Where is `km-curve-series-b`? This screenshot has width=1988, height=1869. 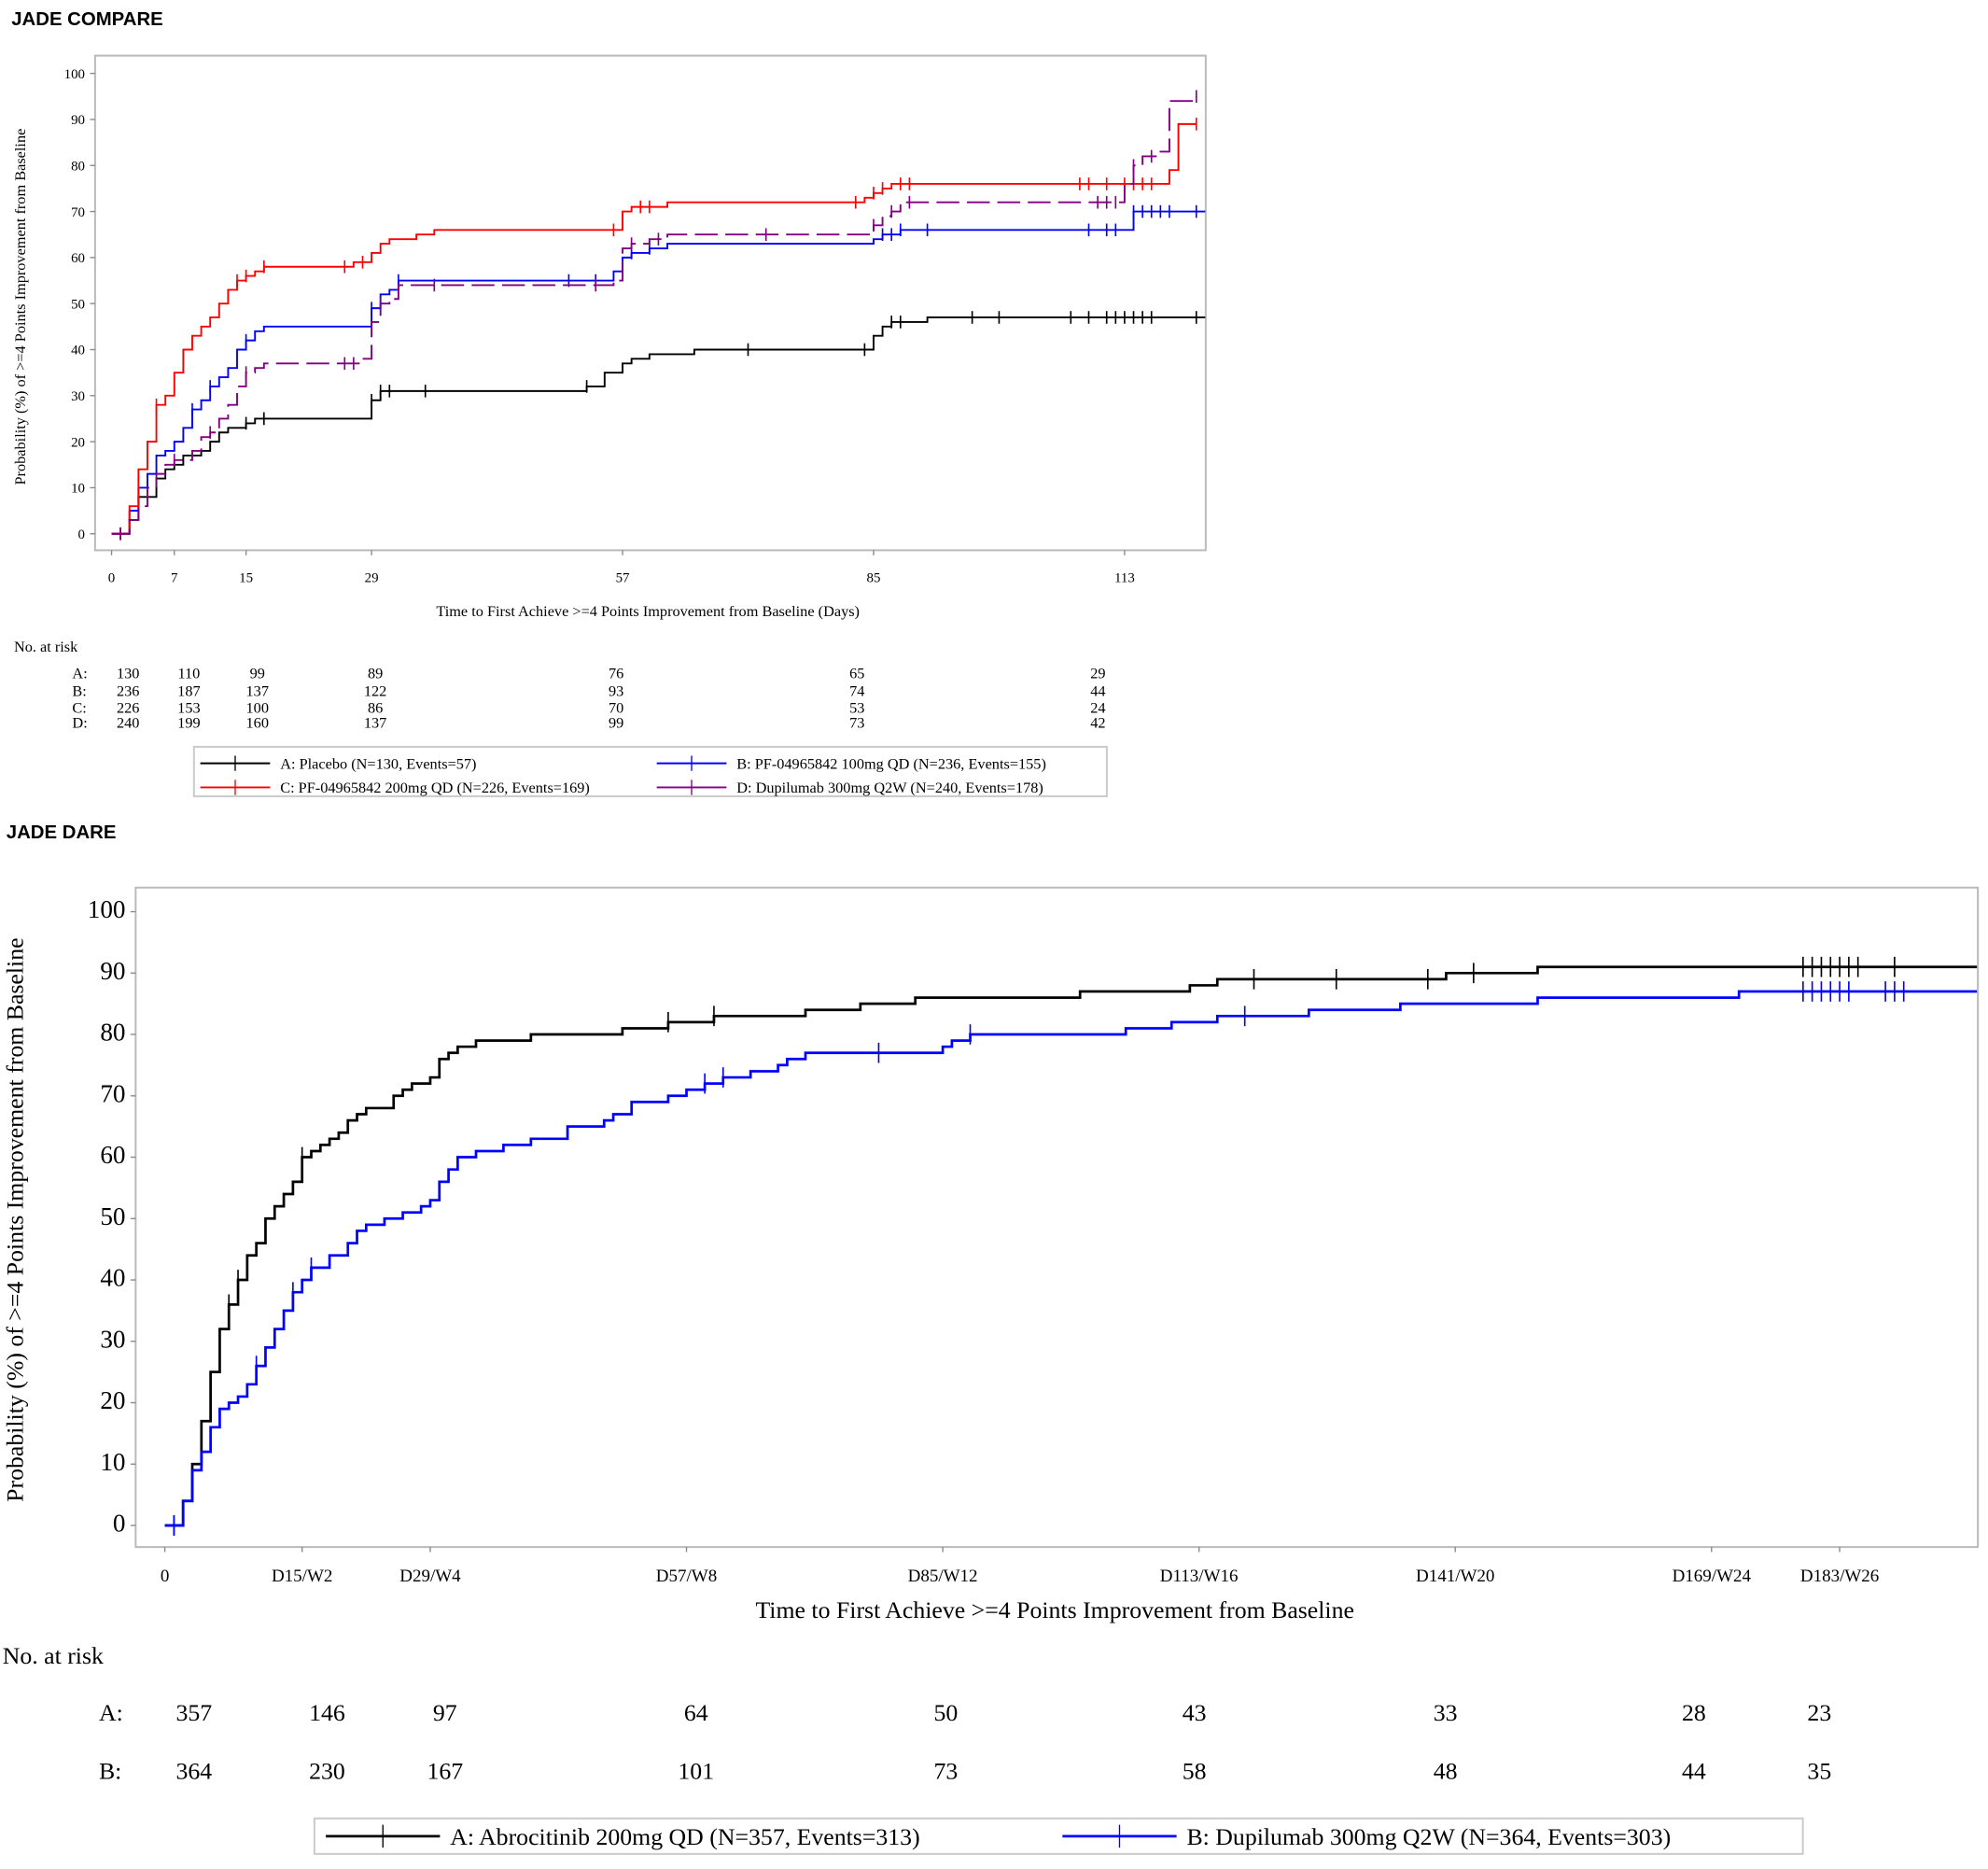 km-curve-series-b is located at coordinates (658, 372).